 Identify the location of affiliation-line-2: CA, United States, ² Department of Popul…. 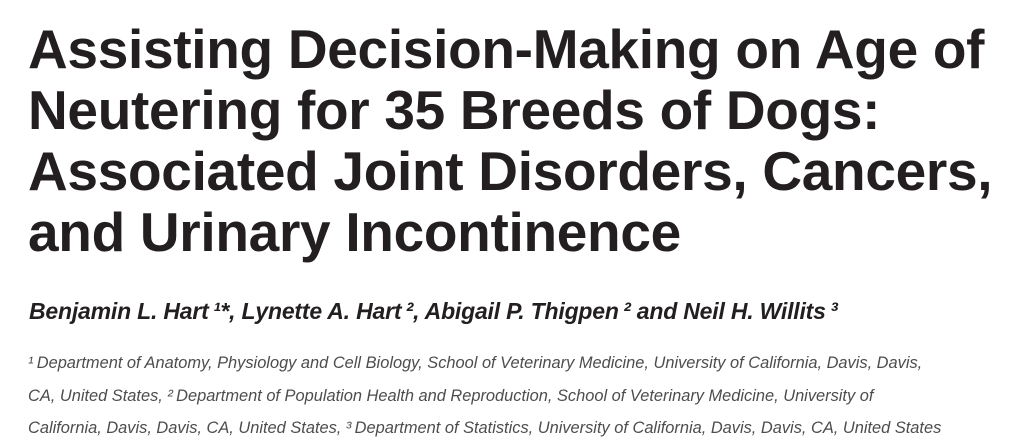
(451, 395).